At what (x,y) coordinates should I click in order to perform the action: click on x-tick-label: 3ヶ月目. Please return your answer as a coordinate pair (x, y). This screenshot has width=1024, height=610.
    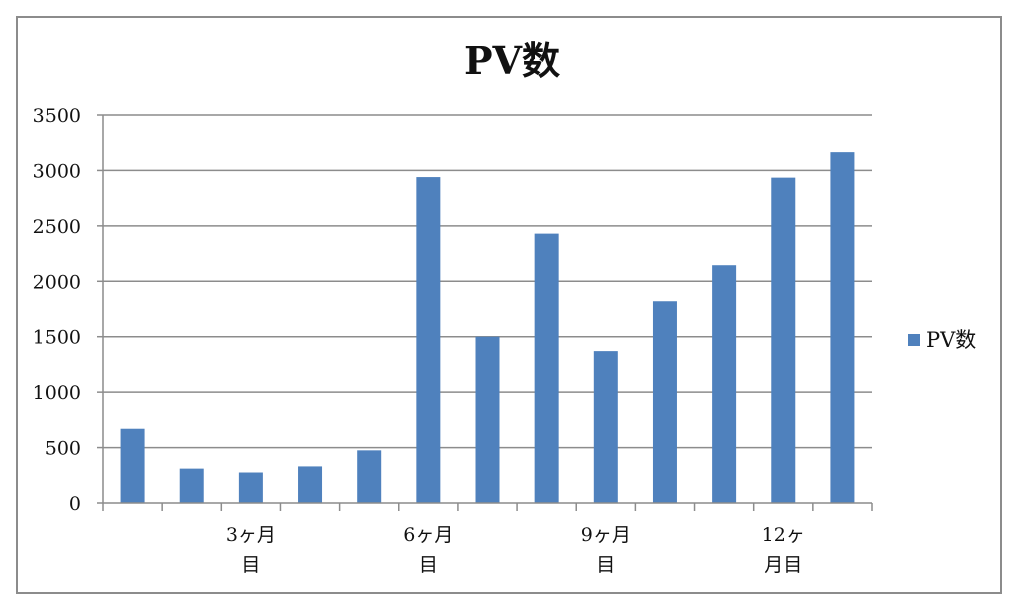
    Looking at the image, I should click on (251, 550).